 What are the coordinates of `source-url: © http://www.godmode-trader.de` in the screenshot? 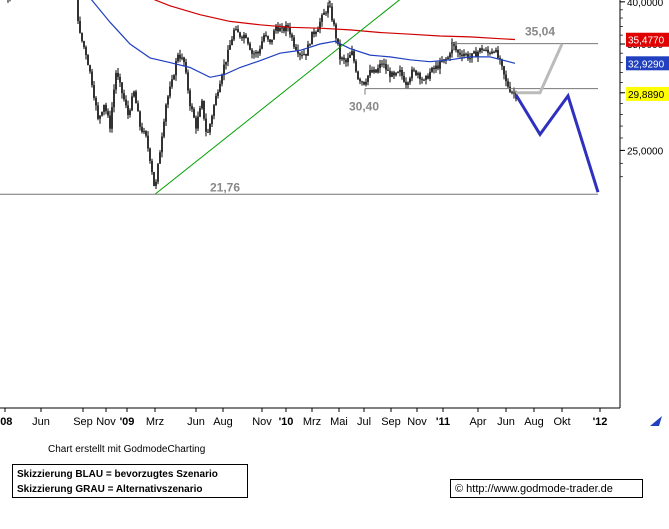 It's located at (546, 488).